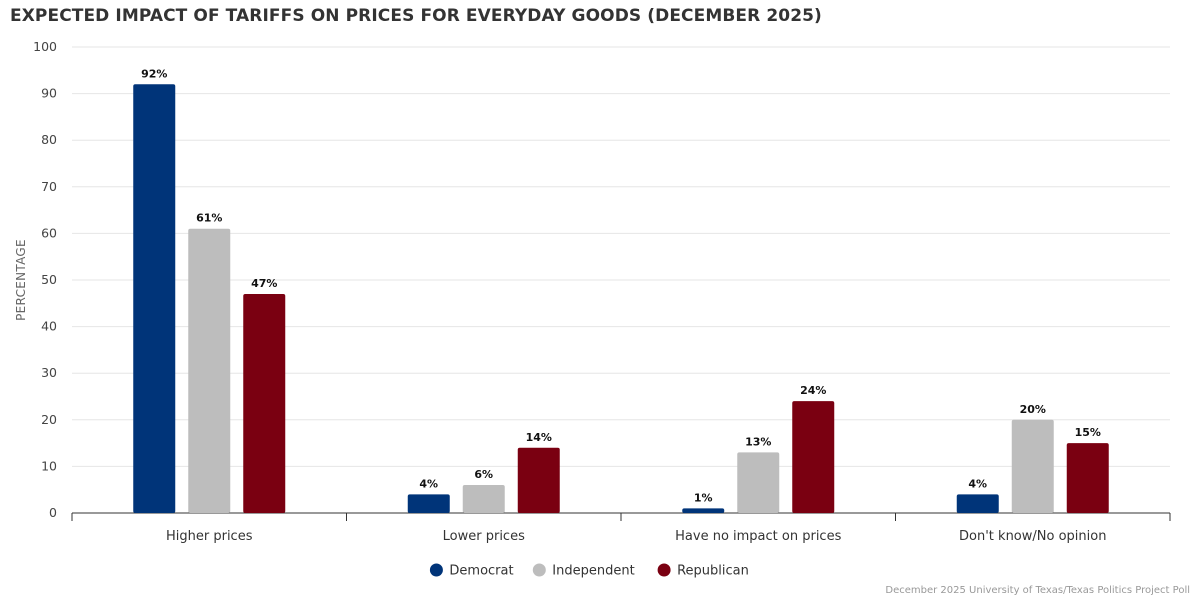 Image resolution: width=1200 pixels, height=600 pixels. Describe the element at coordinates (49, 465) in the screenshot. I see `y-tick-label: 10` at that location.